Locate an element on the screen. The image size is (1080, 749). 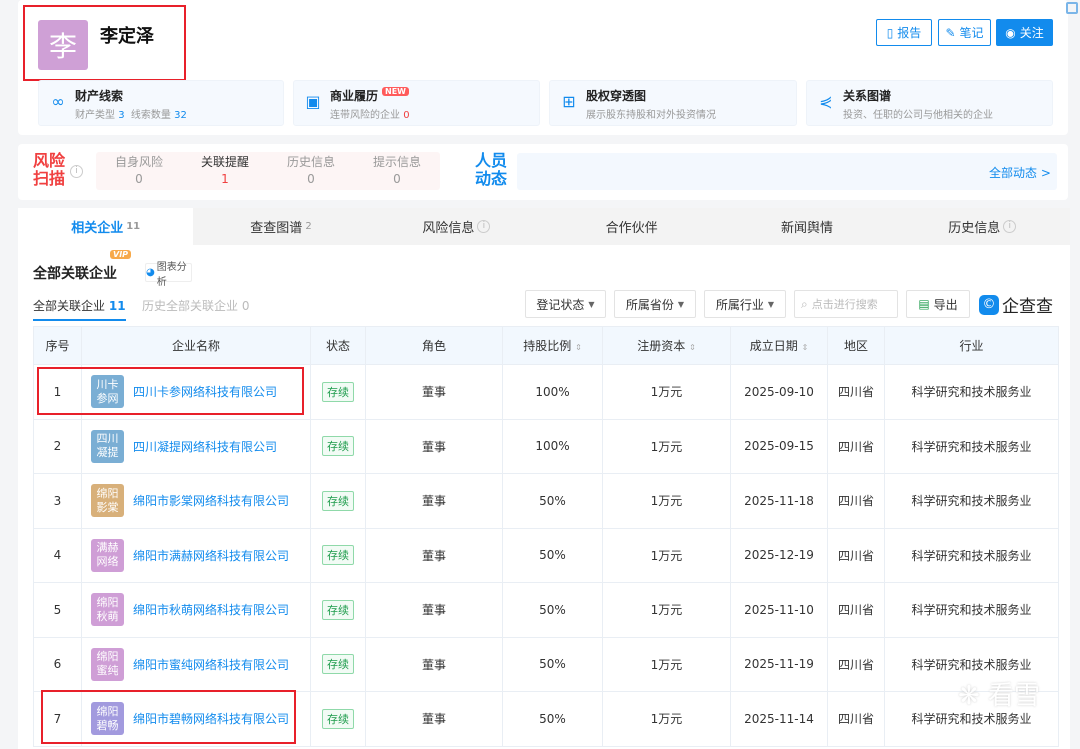
column-header: 行业 is located at coordinates (971, 345).